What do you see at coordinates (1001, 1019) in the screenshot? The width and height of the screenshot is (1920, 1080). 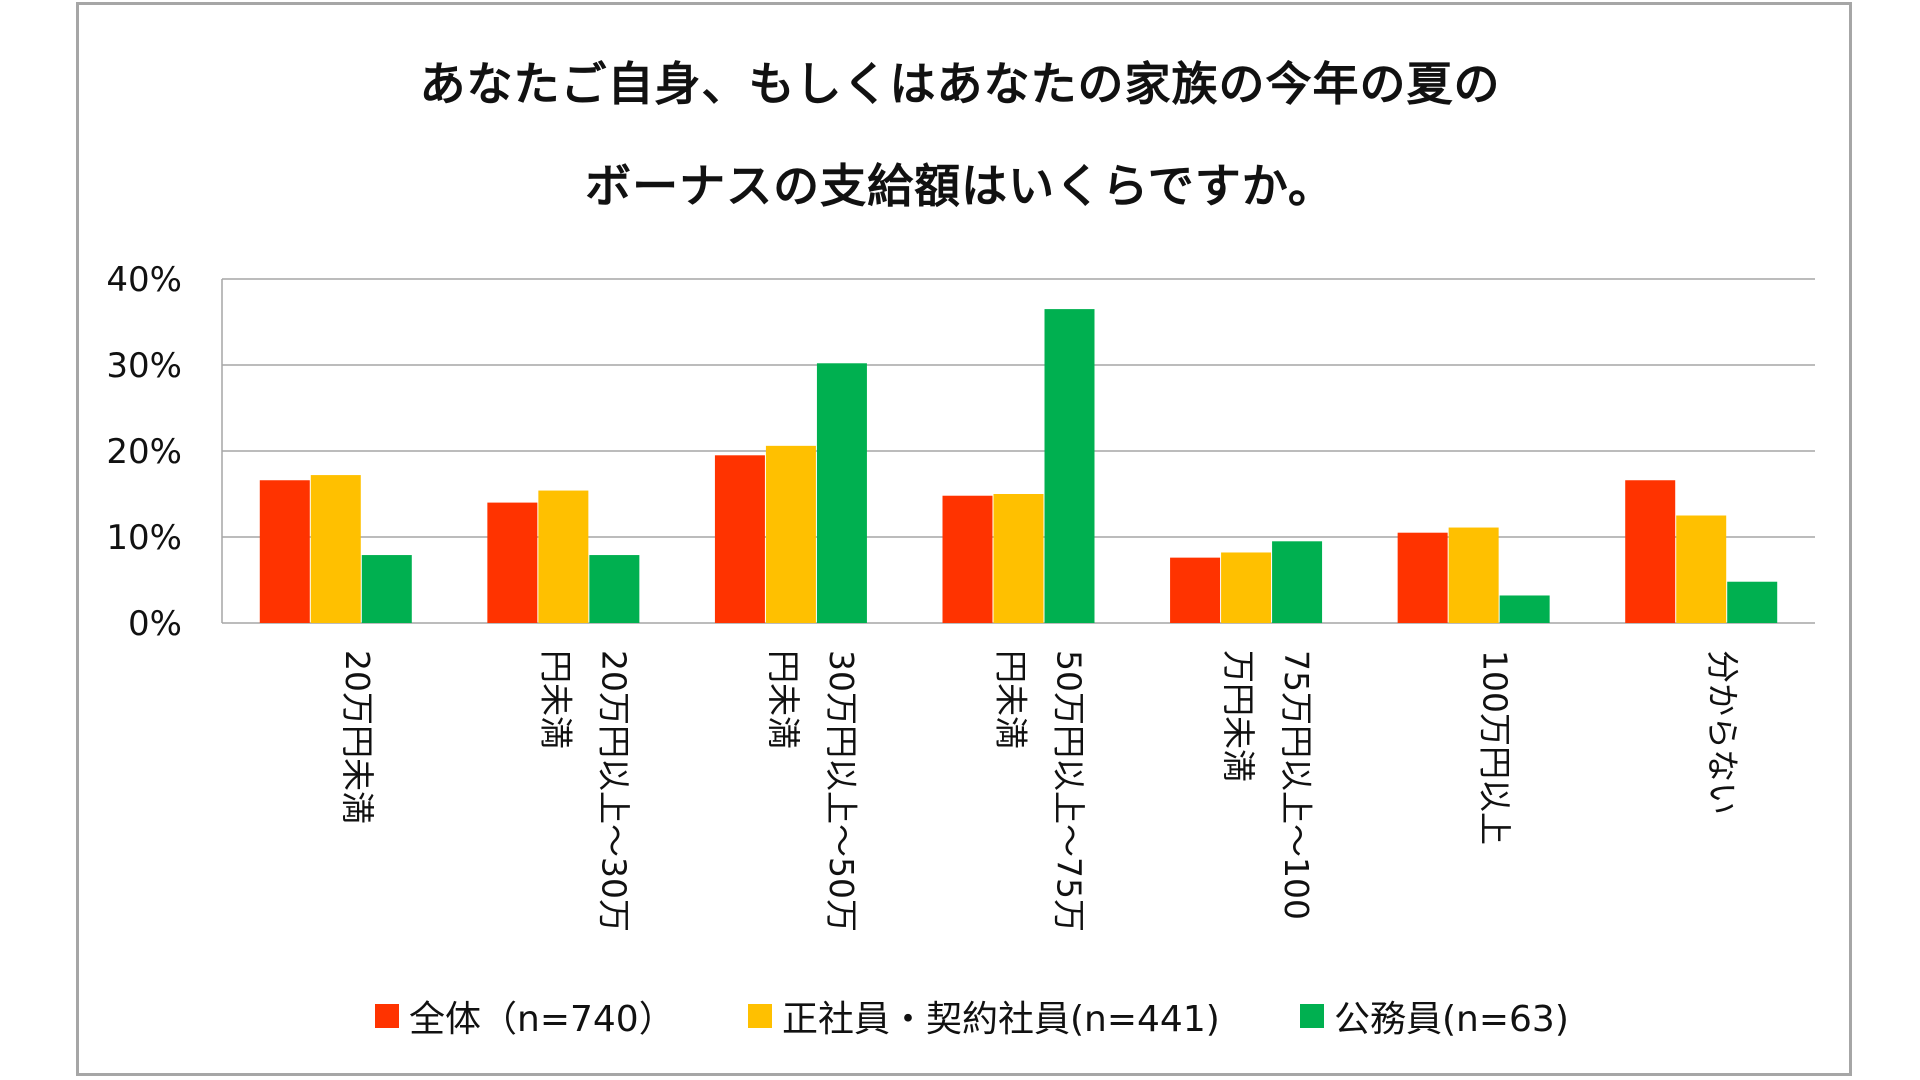 I see `legend-label-regular: 正社員・契約社員(n=441)` at bounding box center [1001, 1019].